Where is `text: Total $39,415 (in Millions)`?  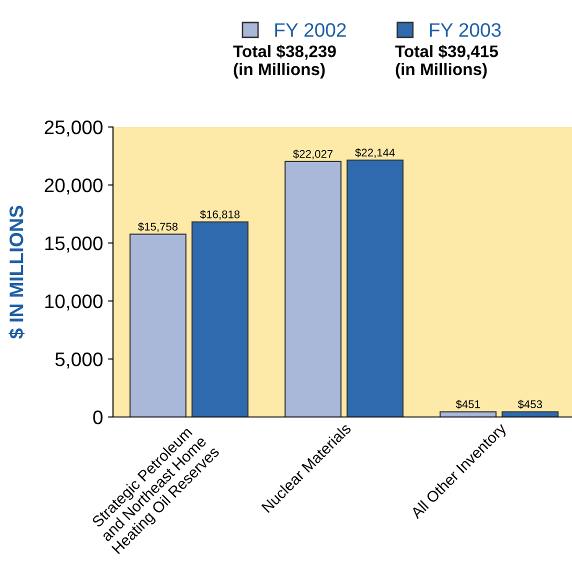 text: Total $39,415 (in Millions) is located at coordinates (446, 61).